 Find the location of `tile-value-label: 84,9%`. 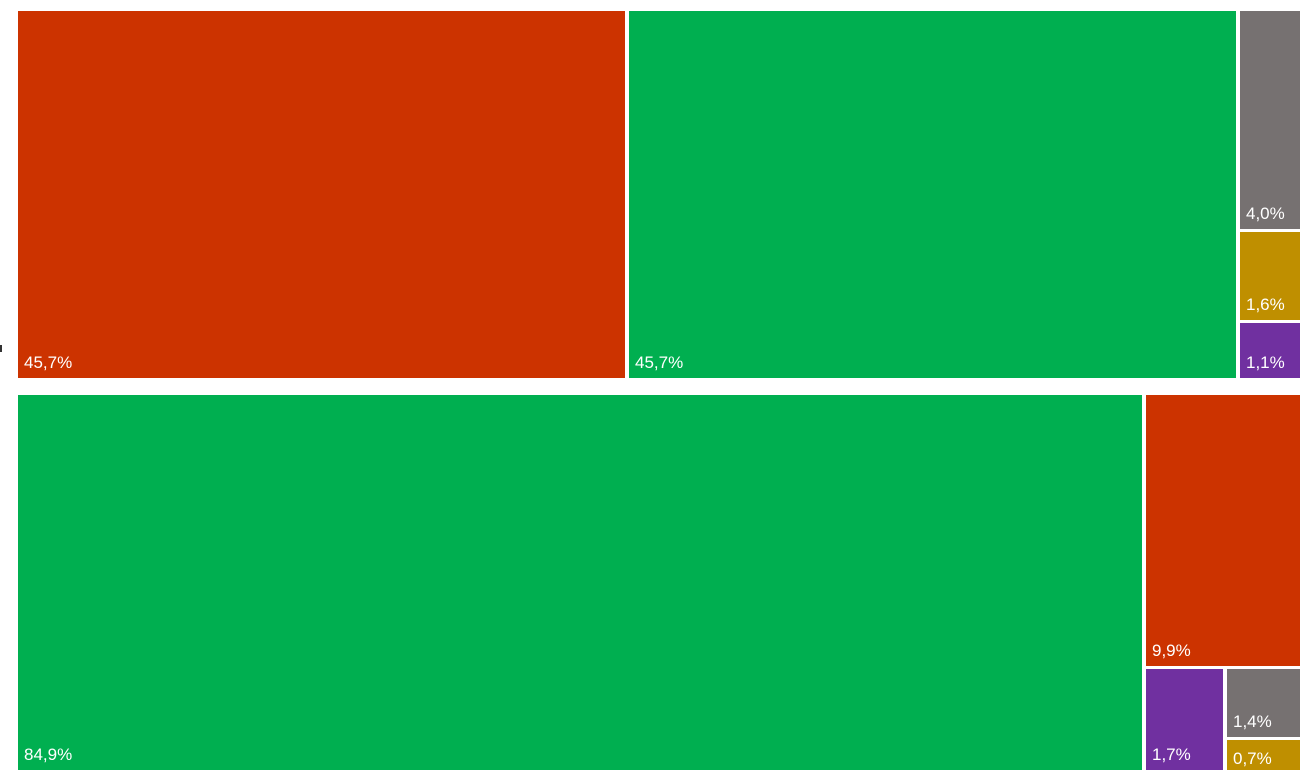

tile-value-label: 84,9% is located at coordinates (48, 754).